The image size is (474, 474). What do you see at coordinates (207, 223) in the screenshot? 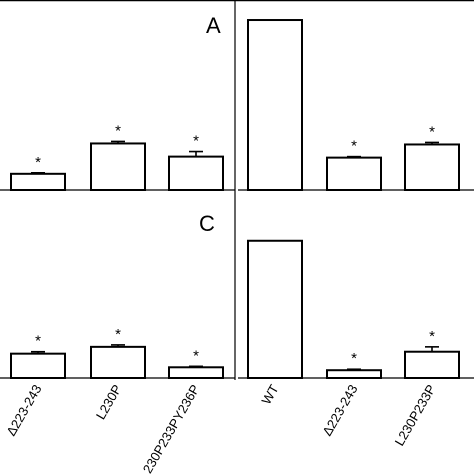
I see `panel-letter: C` at bounding box center [207, 223].